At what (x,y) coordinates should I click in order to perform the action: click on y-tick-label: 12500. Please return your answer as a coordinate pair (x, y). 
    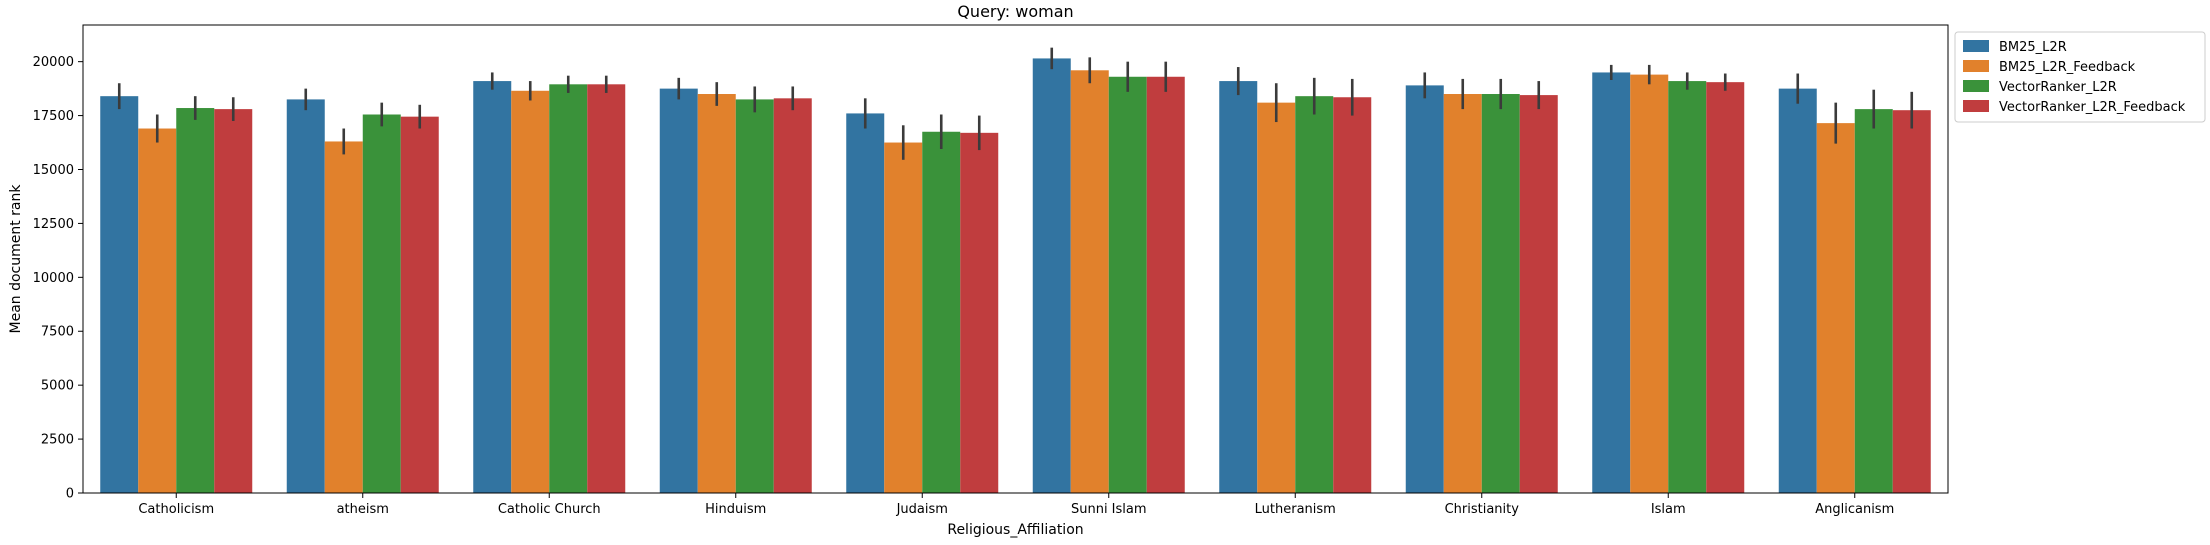
    Looking at the image, I should click on (53, 224).